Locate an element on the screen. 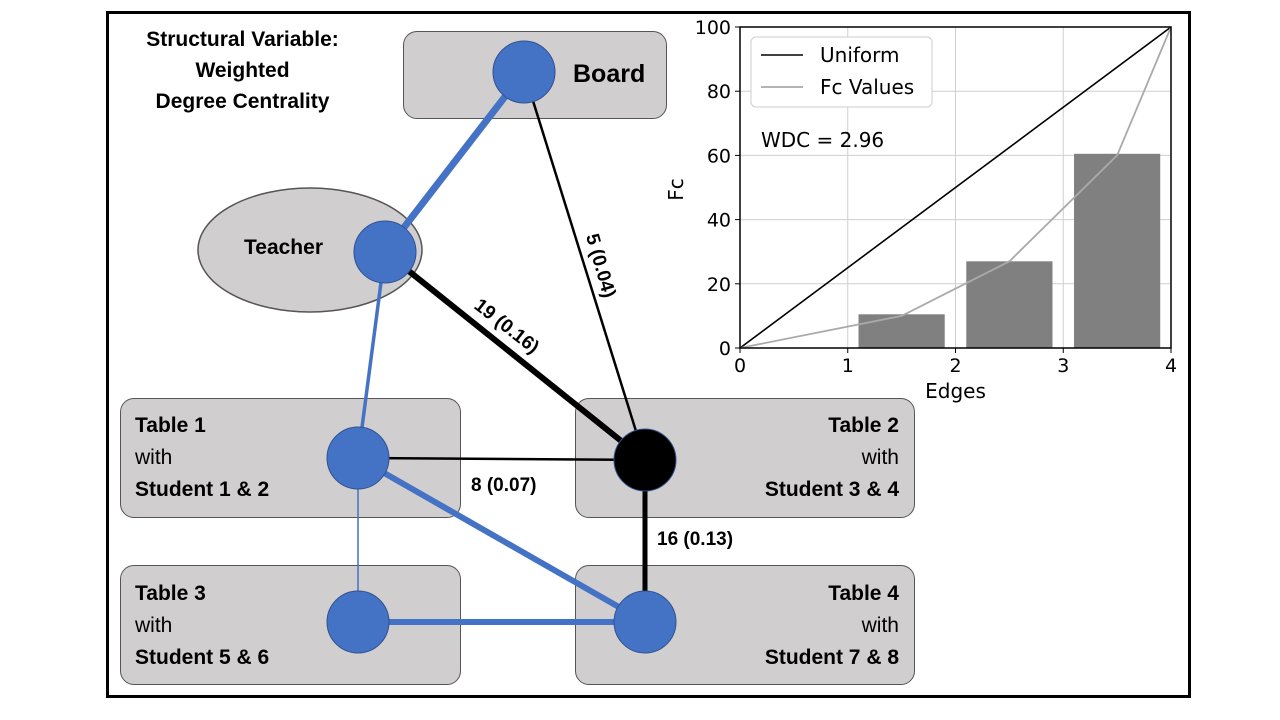 This screenshot has width=1280, height=720. teacher-ellipse is located at coordinates (310, 250).